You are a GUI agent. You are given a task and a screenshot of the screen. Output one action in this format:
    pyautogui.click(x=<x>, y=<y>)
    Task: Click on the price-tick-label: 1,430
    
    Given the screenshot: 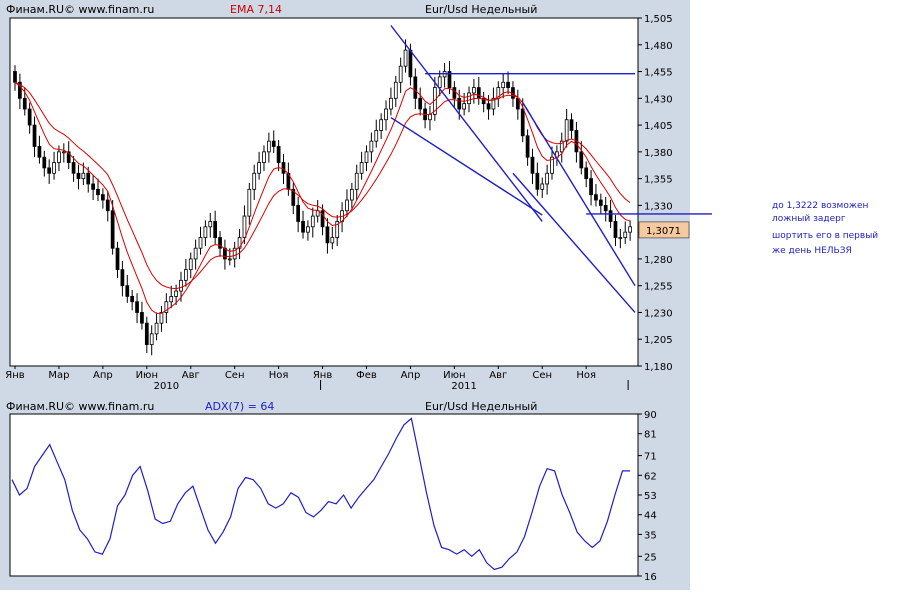 What is the action you would take?
    pyautogui.click(x=658, y=99)
    